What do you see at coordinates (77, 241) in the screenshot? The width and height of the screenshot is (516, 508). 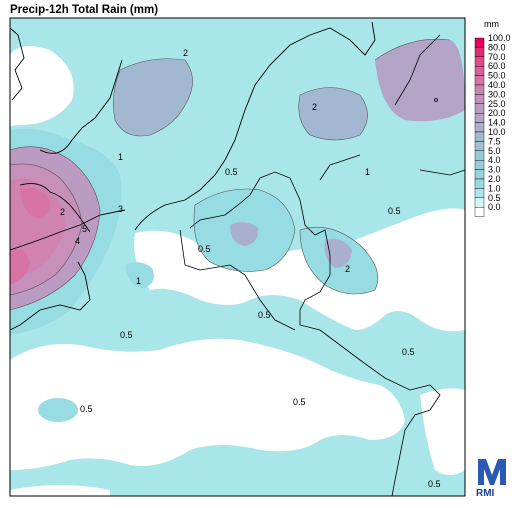 I see `contour-label: 4` at bounding box center [77, 241].